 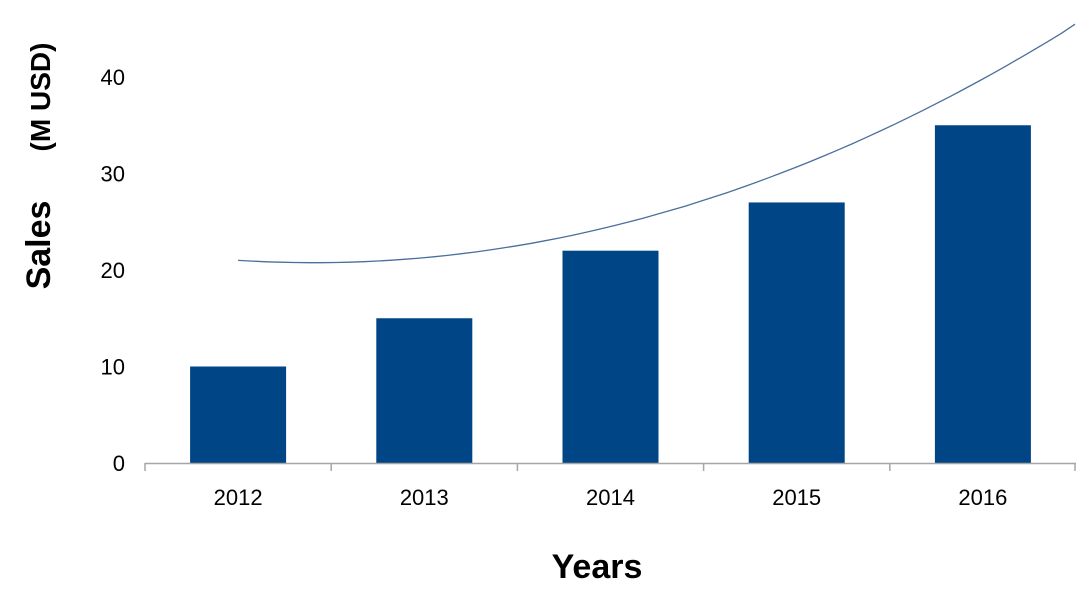 What do you see at coordinates (119, 463) in the screenshot?
I see `y-tick-label: 0` at bounding box center [119, 463].